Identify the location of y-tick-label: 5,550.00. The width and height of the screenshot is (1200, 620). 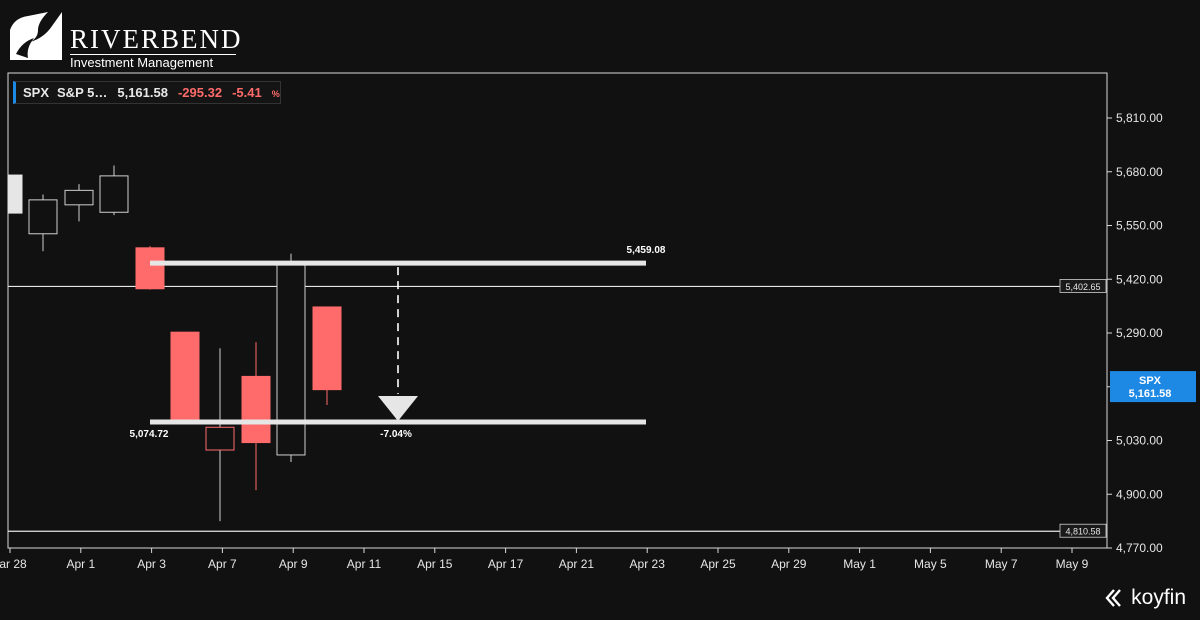
(1139, 226).